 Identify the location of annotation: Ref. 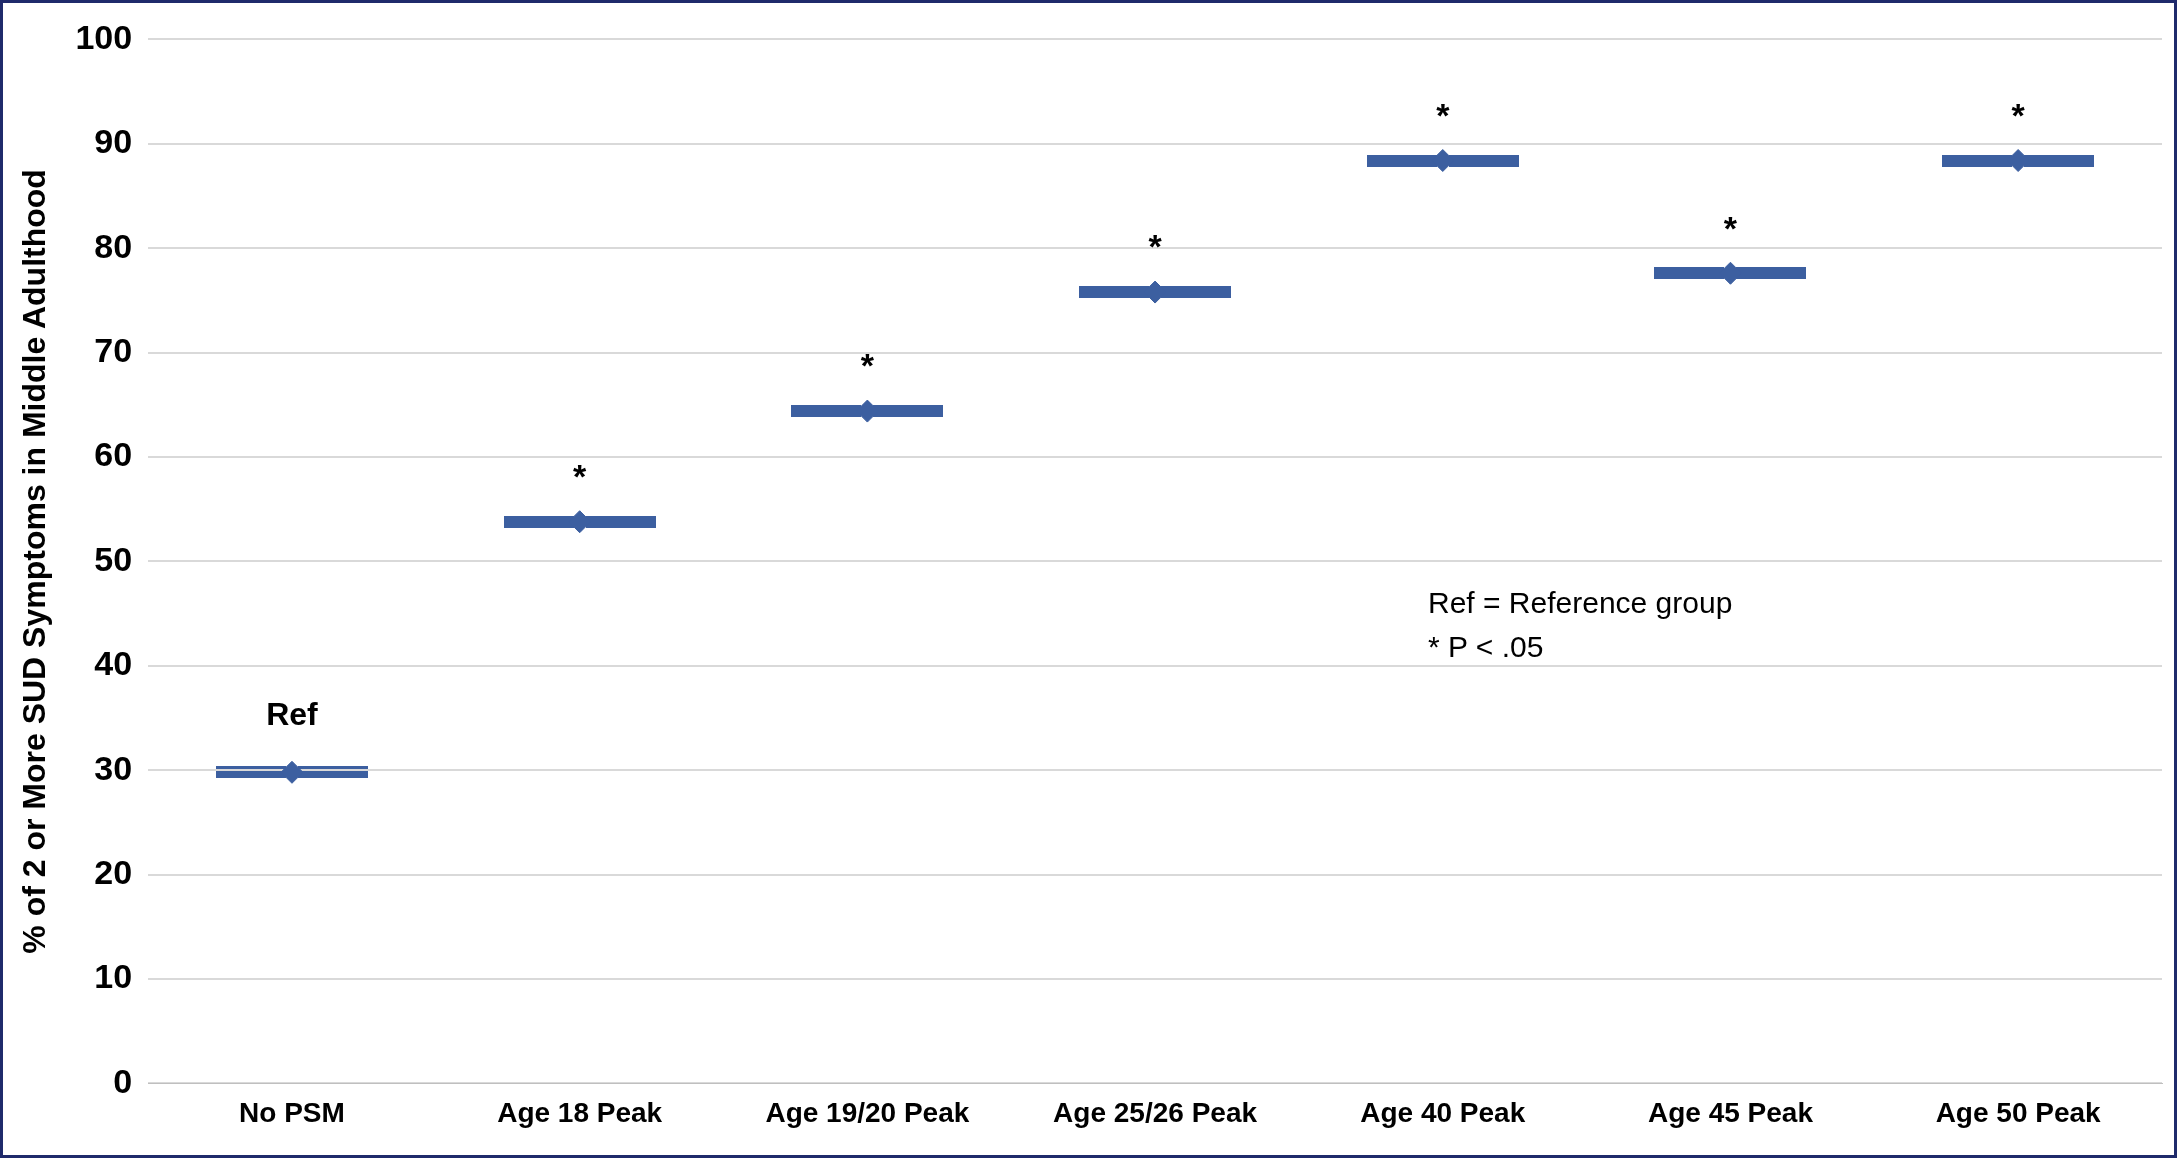
(292, 714).